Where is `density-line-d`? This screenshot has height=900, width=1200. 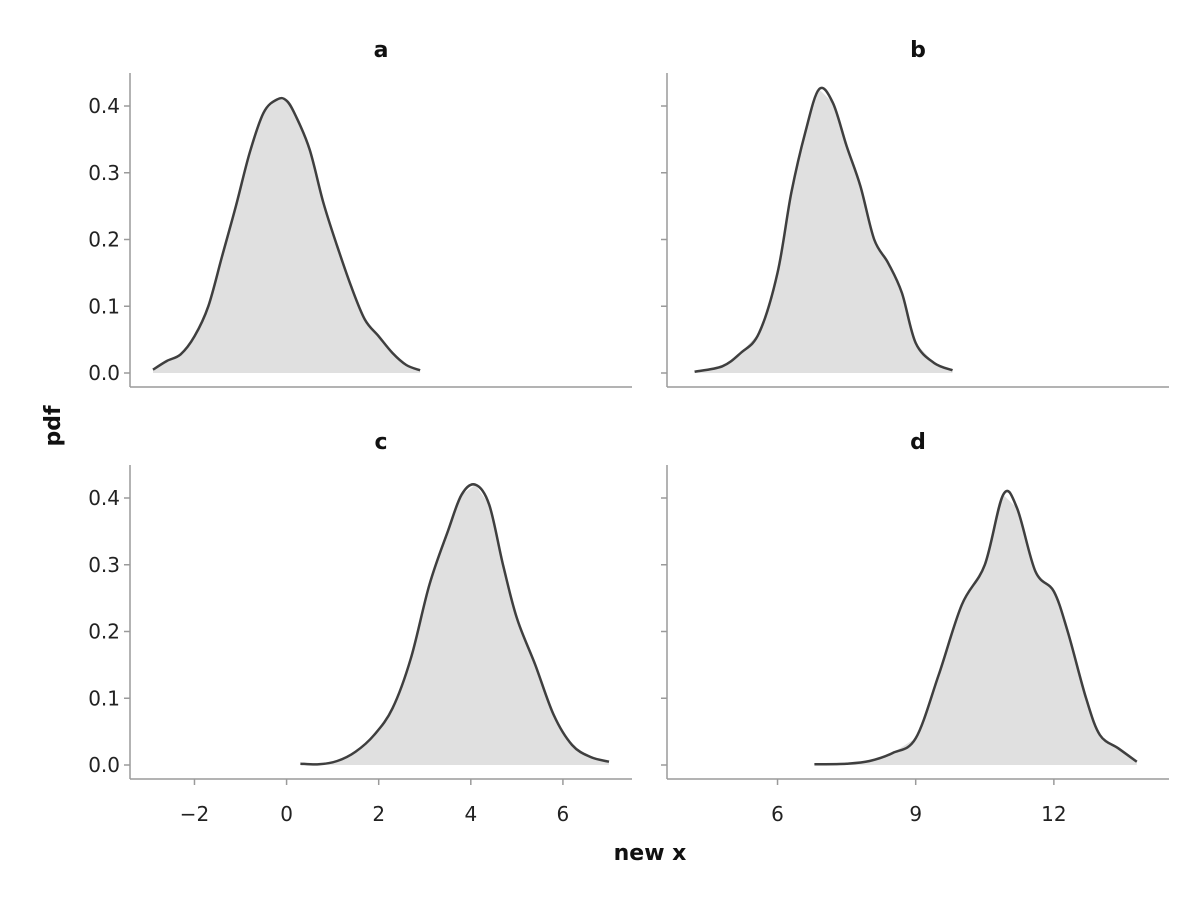
density-line-d is located at coordinates (976, 627).